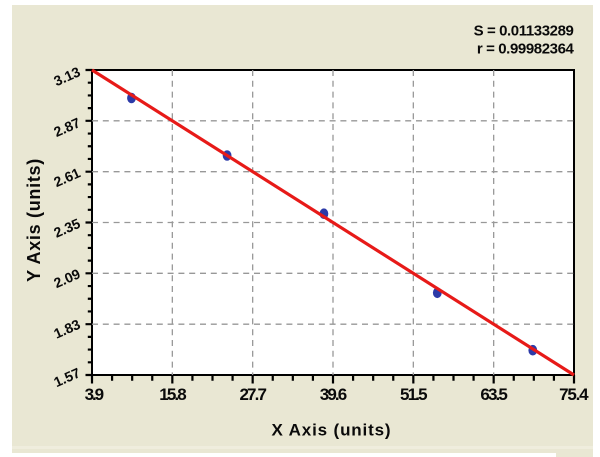  Describe the element at coordinates (332, 429) in the screenshot. I see `svg-text: X Axis (units)` at that location.